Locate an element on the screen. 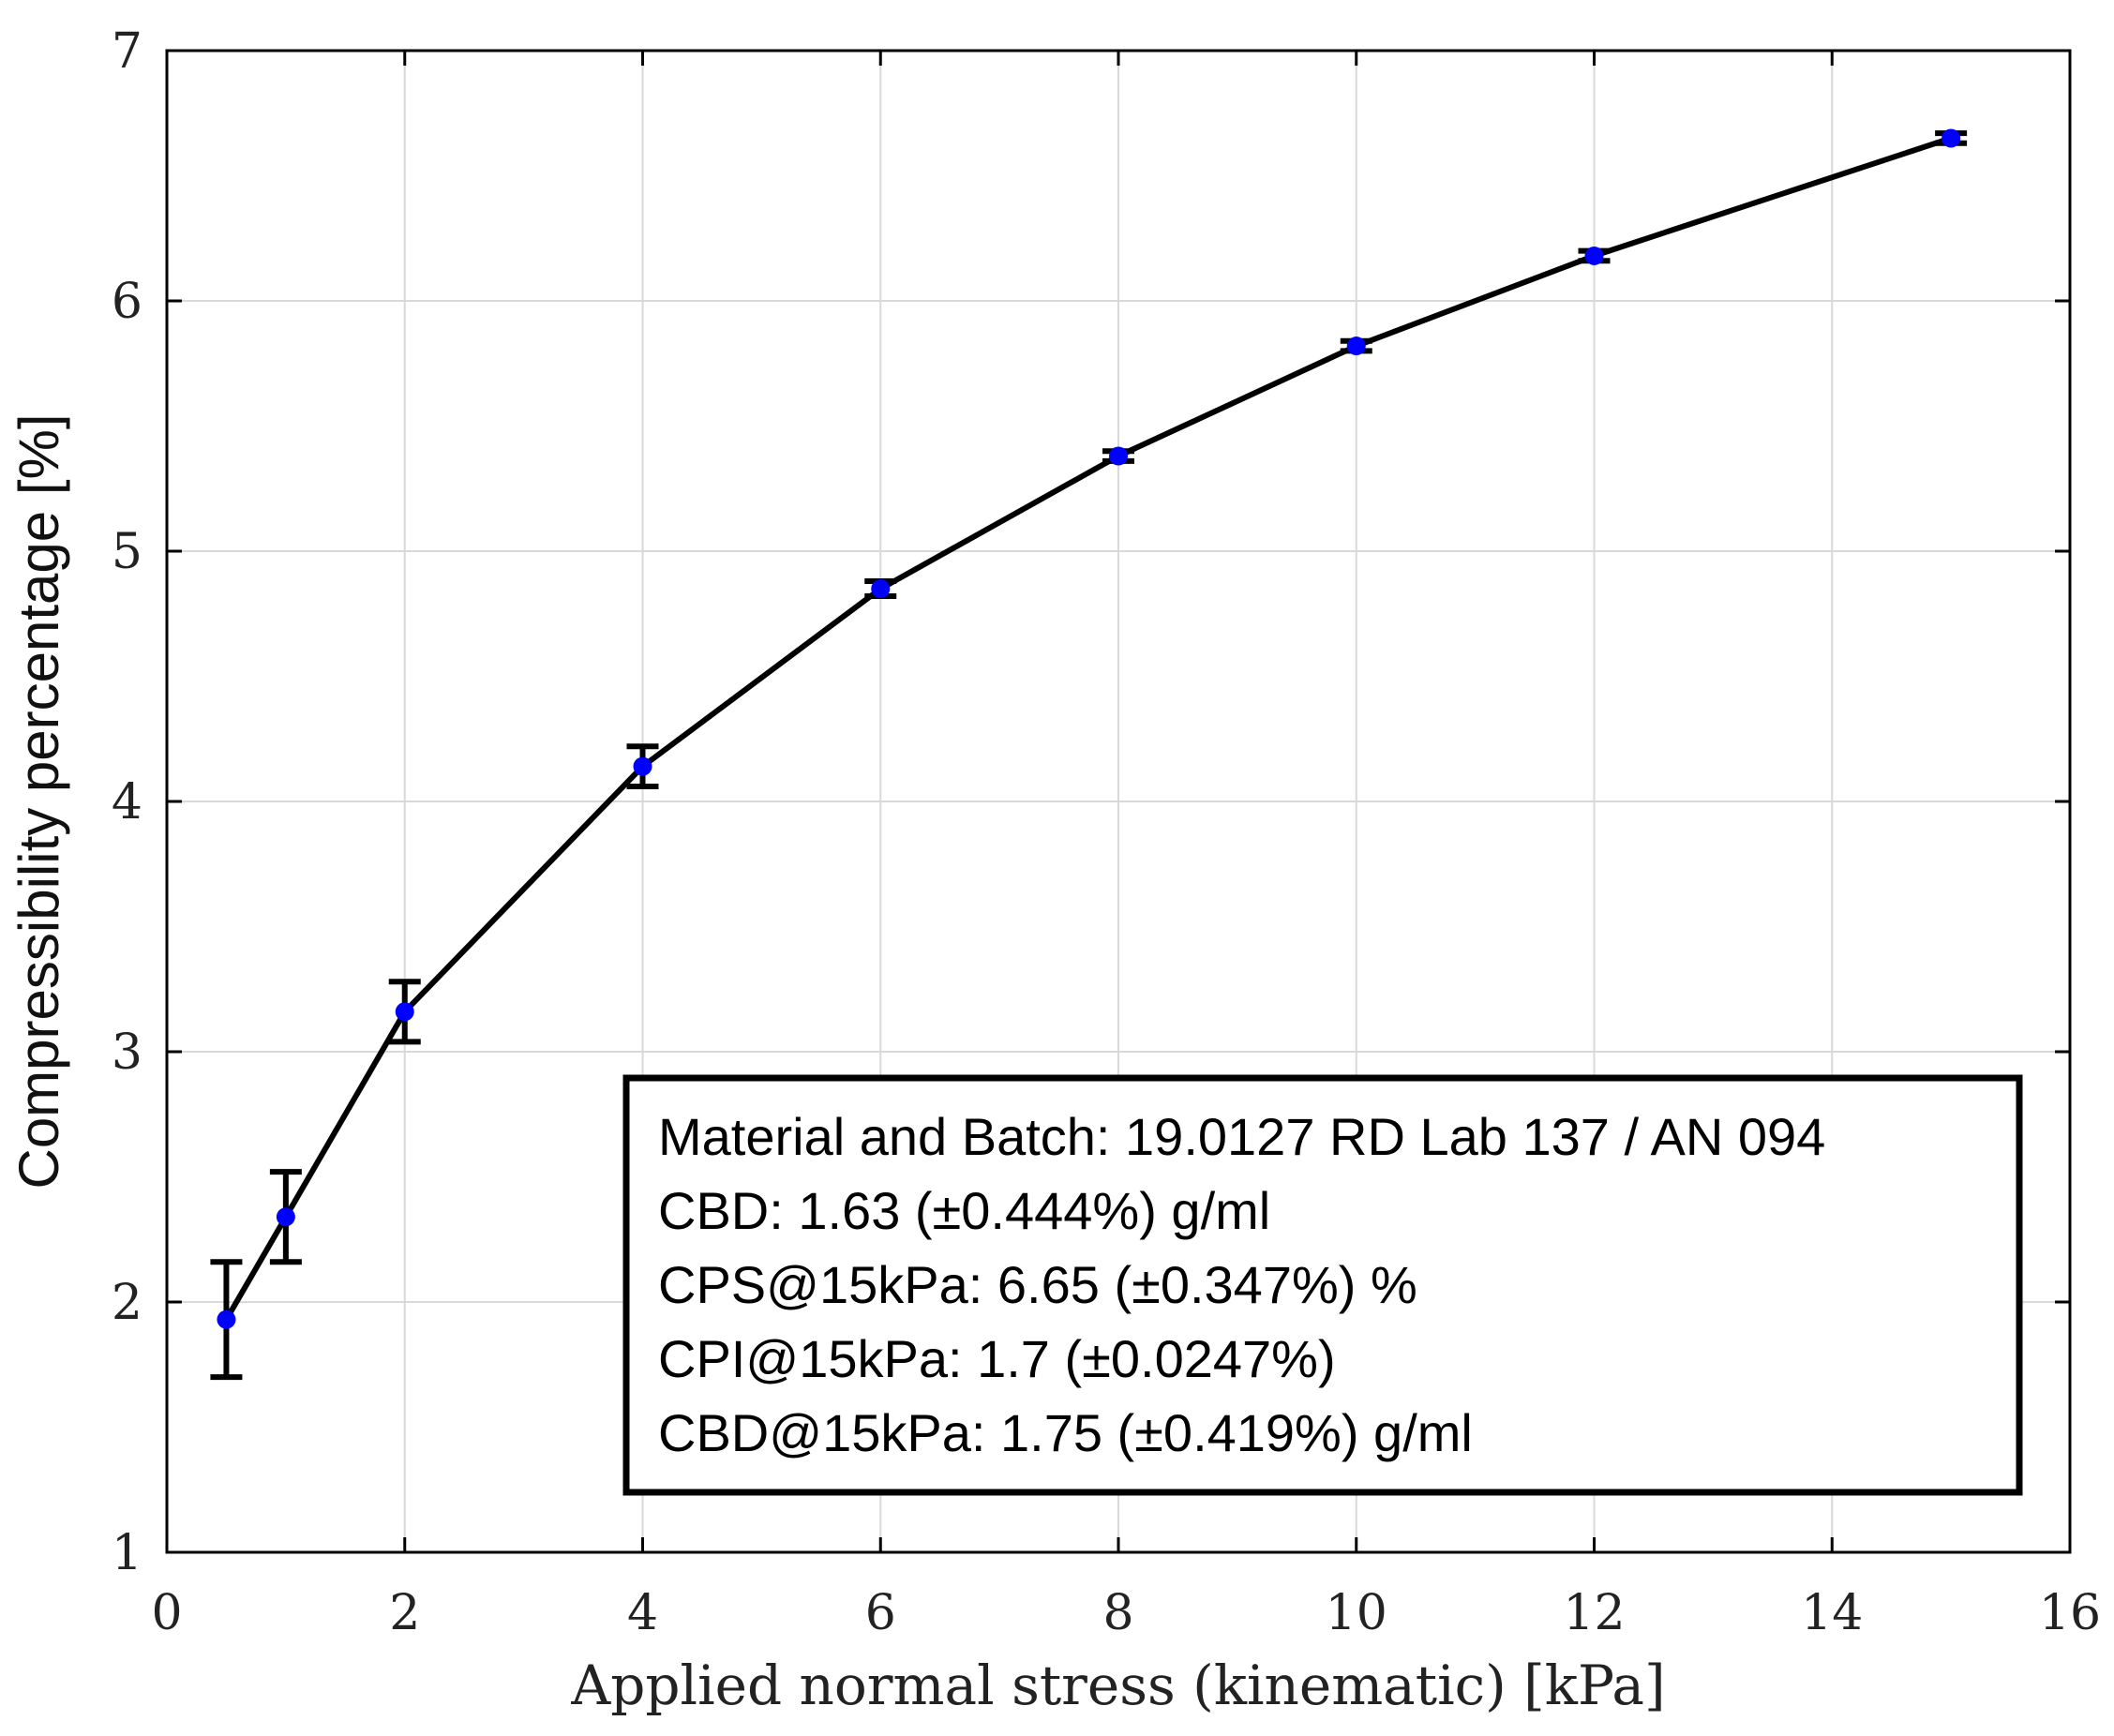  annotation-line-cpi: CPI@15kPa: 1.7 (±0.0247%) is located at coordinates (997, 1358).